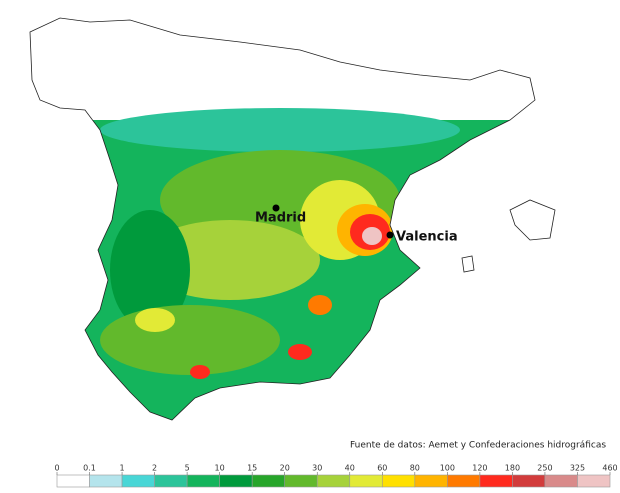  What do you see at coordinates (350, 468) in the screenshot?
I see `legend-tick-label: 40` at bounding box center [350, 468].